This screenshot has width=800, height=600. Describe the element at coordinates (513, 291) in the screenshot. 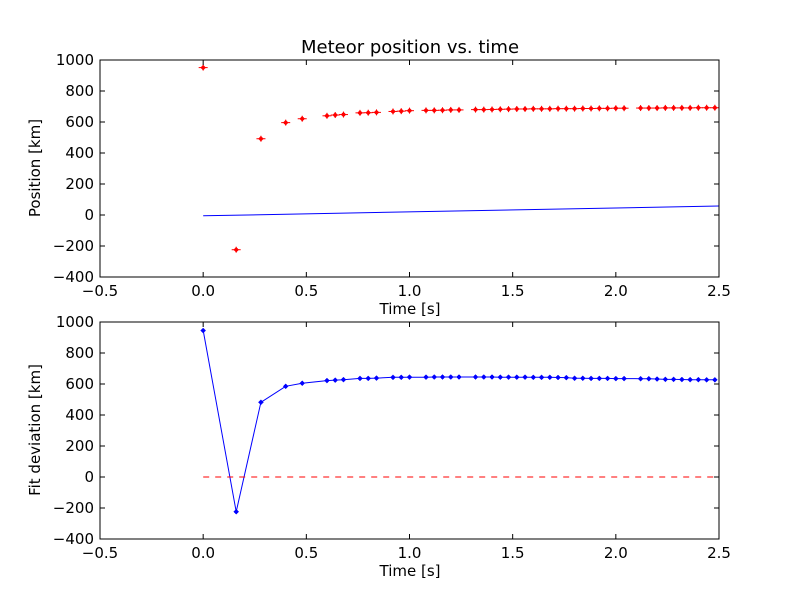

I see `position-x-tick-label: 1.5` at that location.